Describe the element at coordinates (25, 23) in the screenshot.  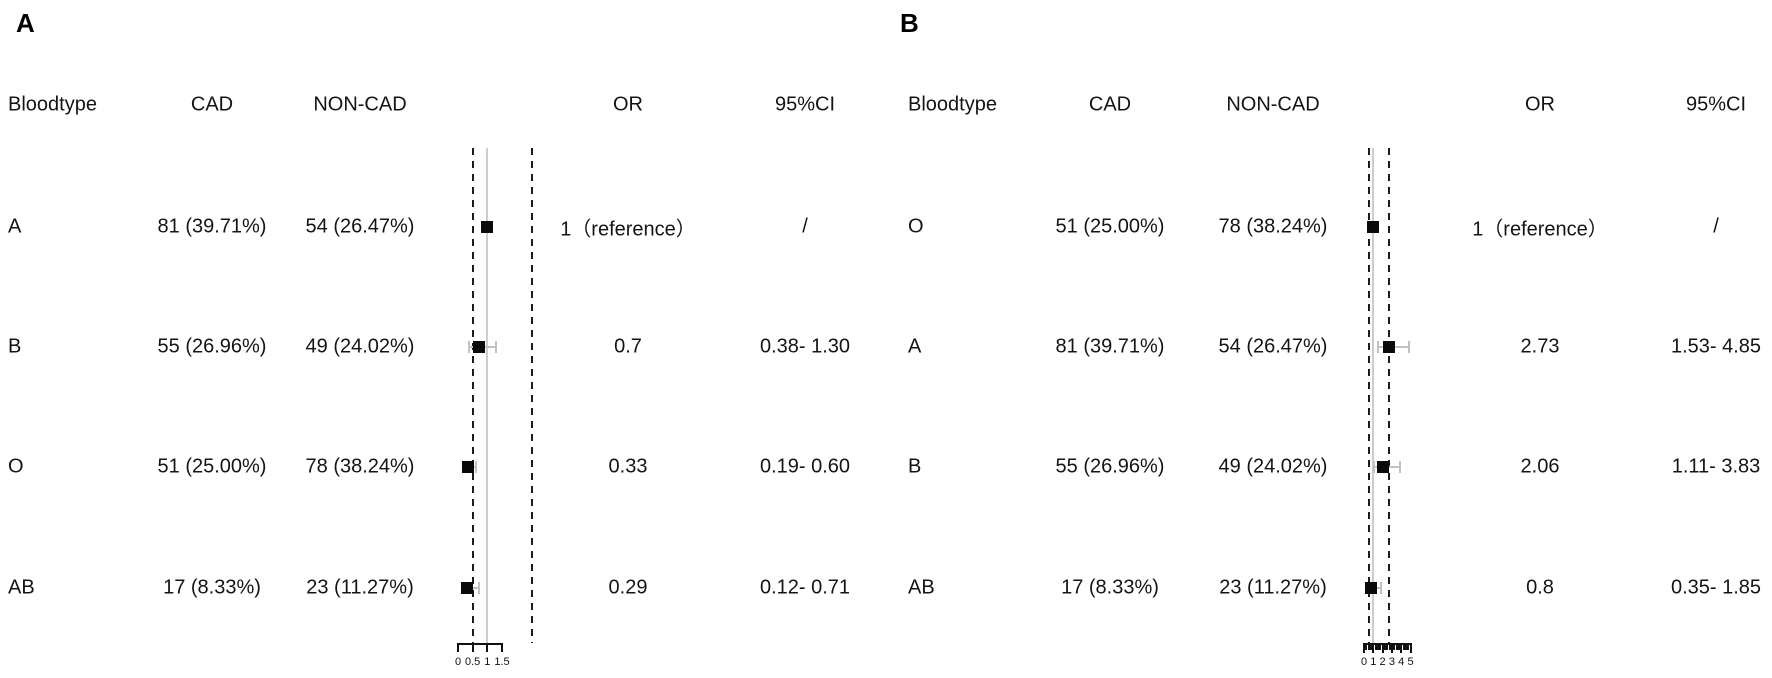
I see `panel-a-label: A` at that location.